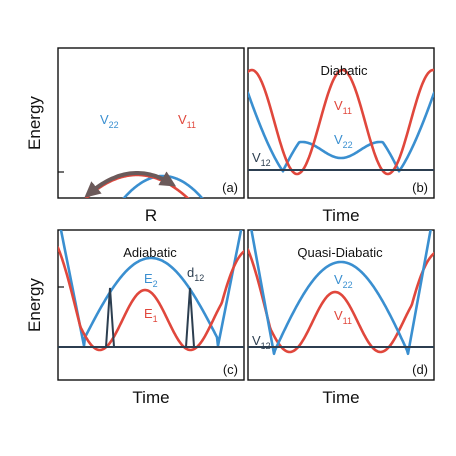 This screenshot has width=456, height=456. I want to click on panel-c-frame, so click(151, 305).